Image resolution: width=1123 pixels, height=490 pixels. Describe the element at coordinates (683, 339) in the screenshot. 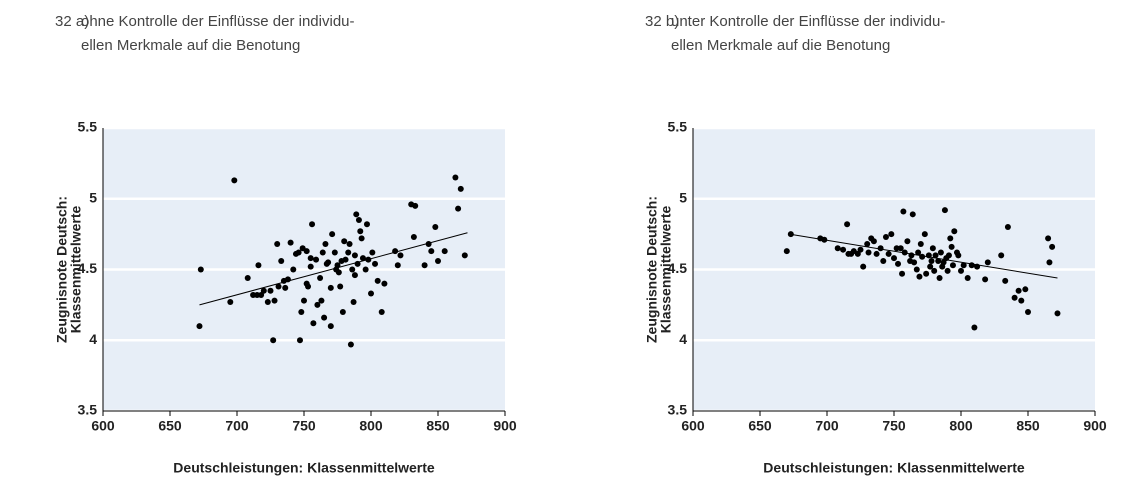

I see `y-tick-label: 4` at that location.